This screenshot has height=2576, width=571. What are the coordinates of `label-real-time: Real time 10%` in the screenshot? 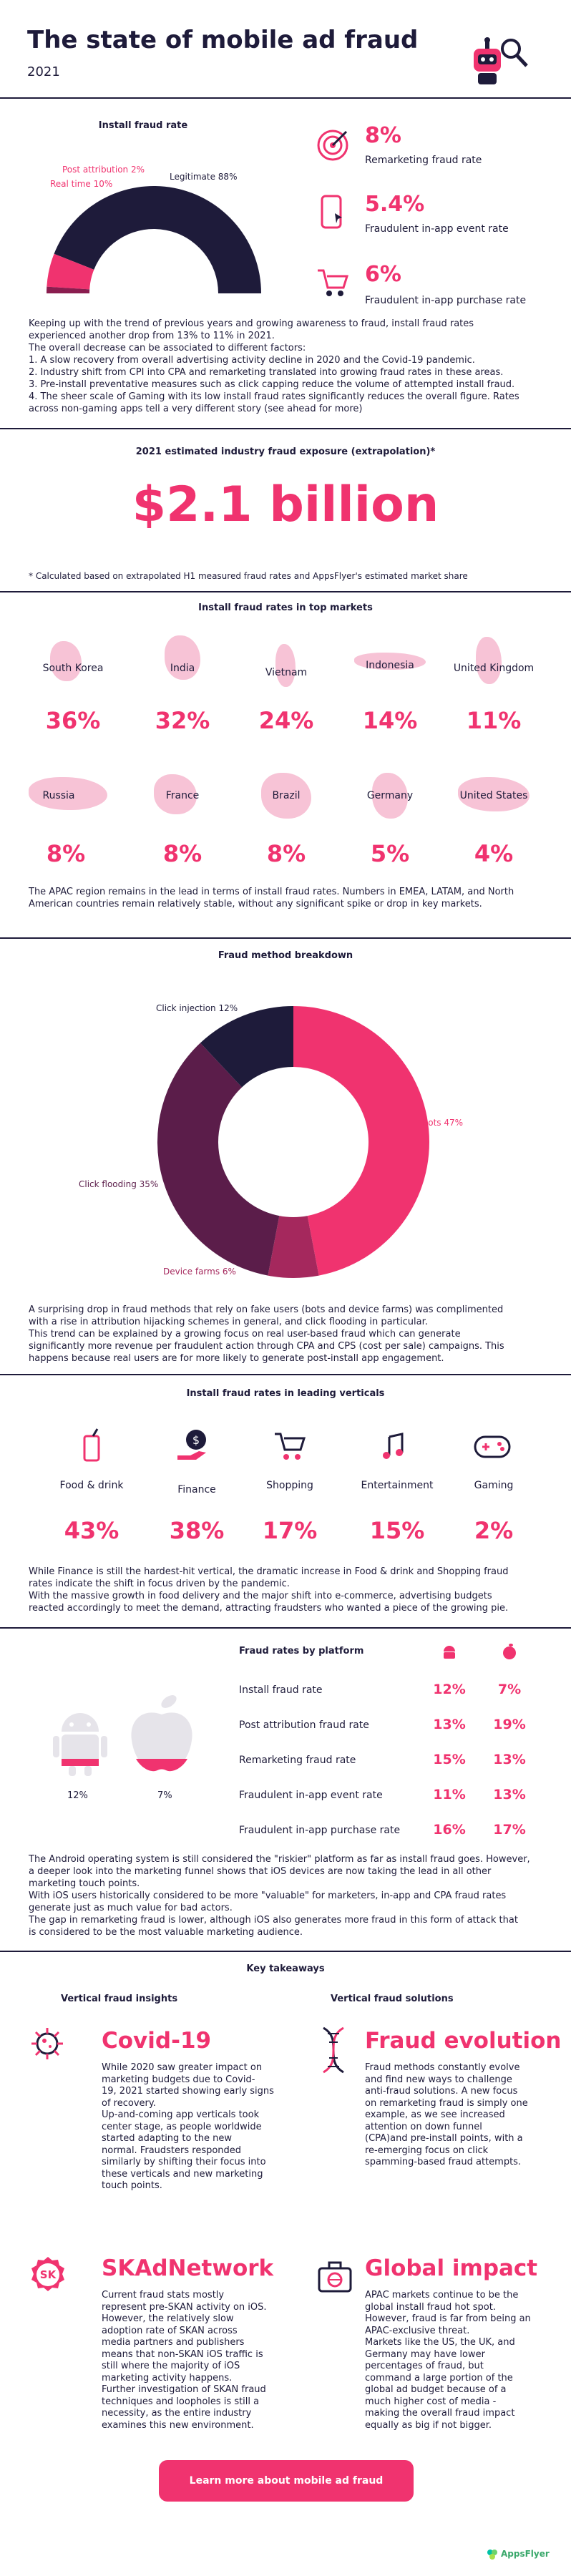 It's located at (81, 184).